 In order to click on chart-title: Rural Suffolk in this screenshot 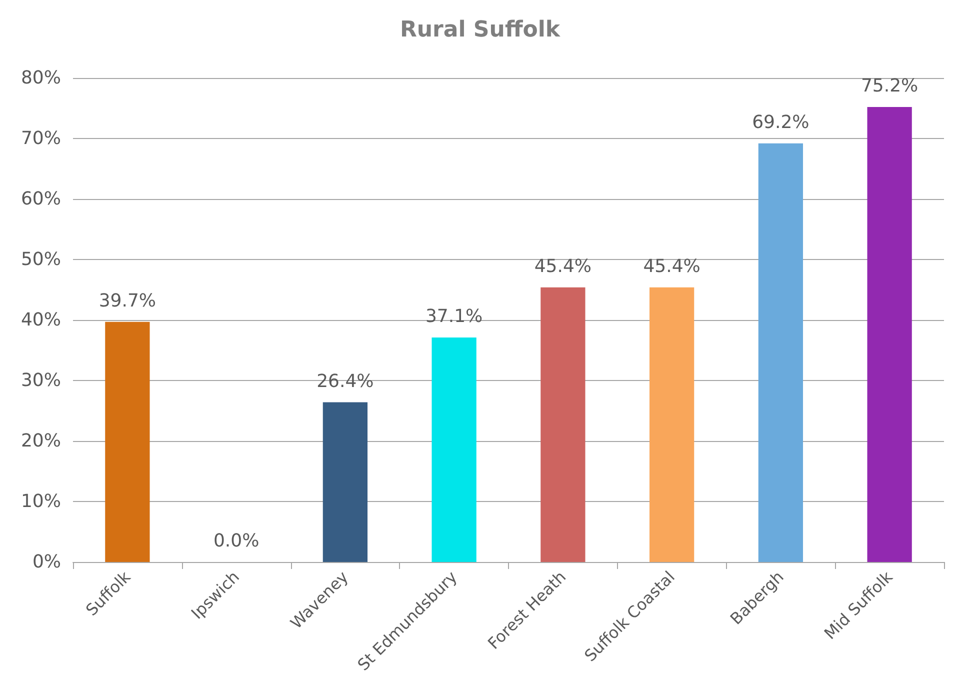, I will do `click(481, 30)`.